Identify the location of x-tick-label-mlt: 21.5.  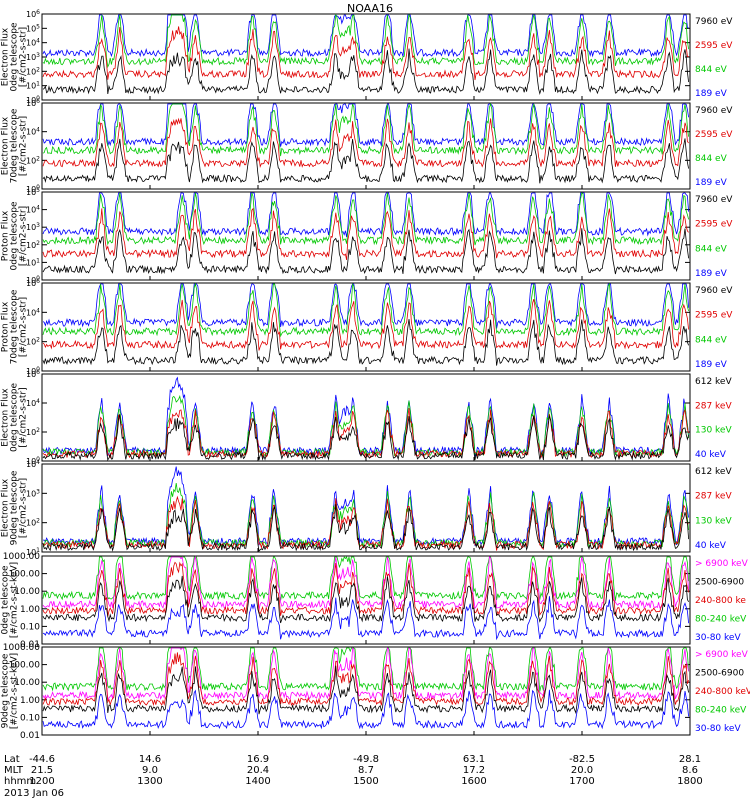
(42, 770).